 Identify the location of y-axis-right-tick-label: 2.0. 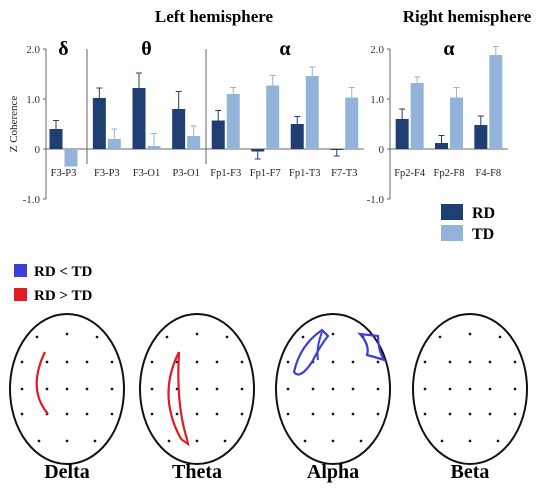
(377, 50).